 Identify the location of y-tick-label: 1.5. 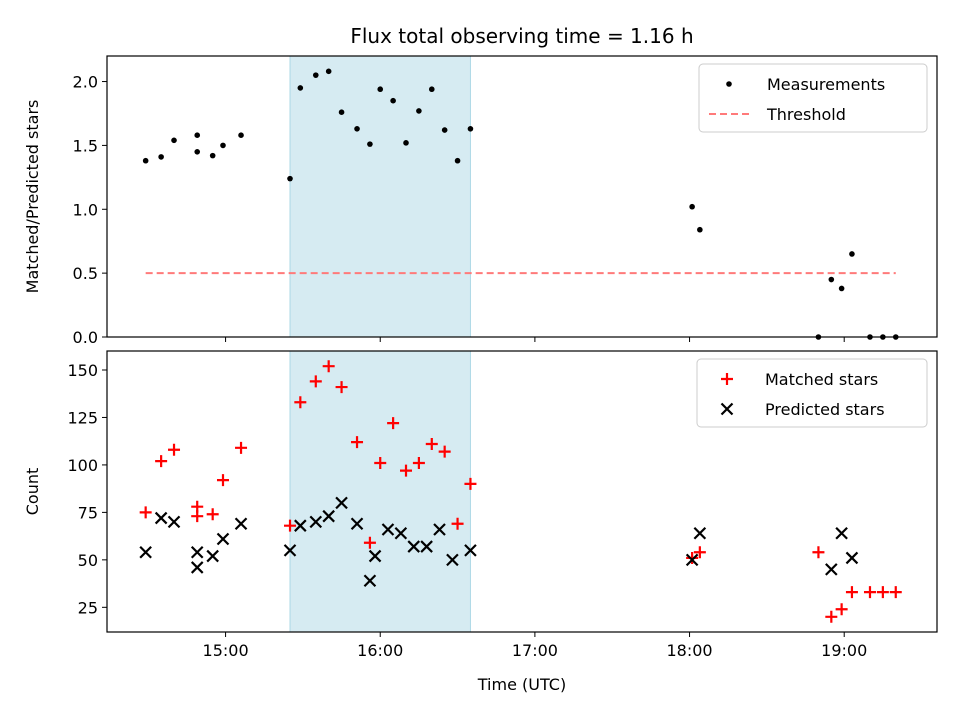
(85, 145).